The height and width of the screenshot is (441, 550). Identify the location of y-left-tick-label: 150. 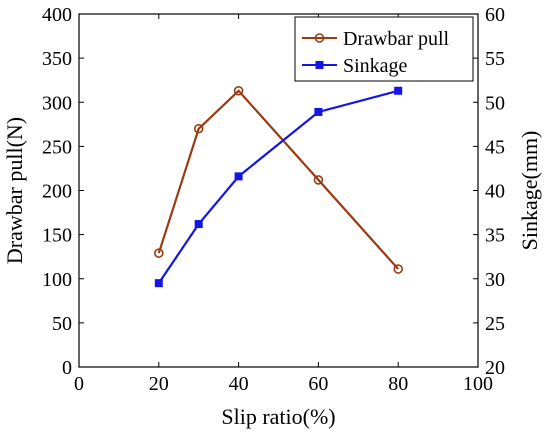
(57, 236).